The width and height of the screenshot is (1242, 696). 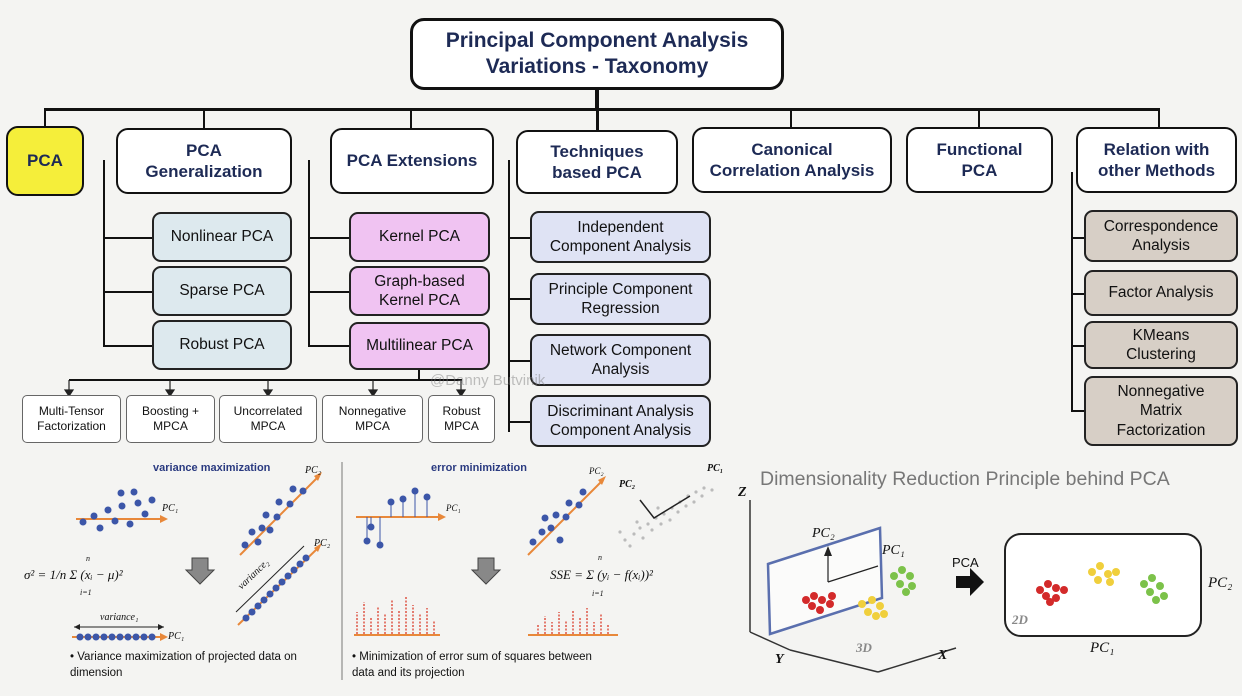 What do you see at coordinates (88, 558) in the screenshot?
I see `variance-sum-top: n` at bounding box center [88, 558].